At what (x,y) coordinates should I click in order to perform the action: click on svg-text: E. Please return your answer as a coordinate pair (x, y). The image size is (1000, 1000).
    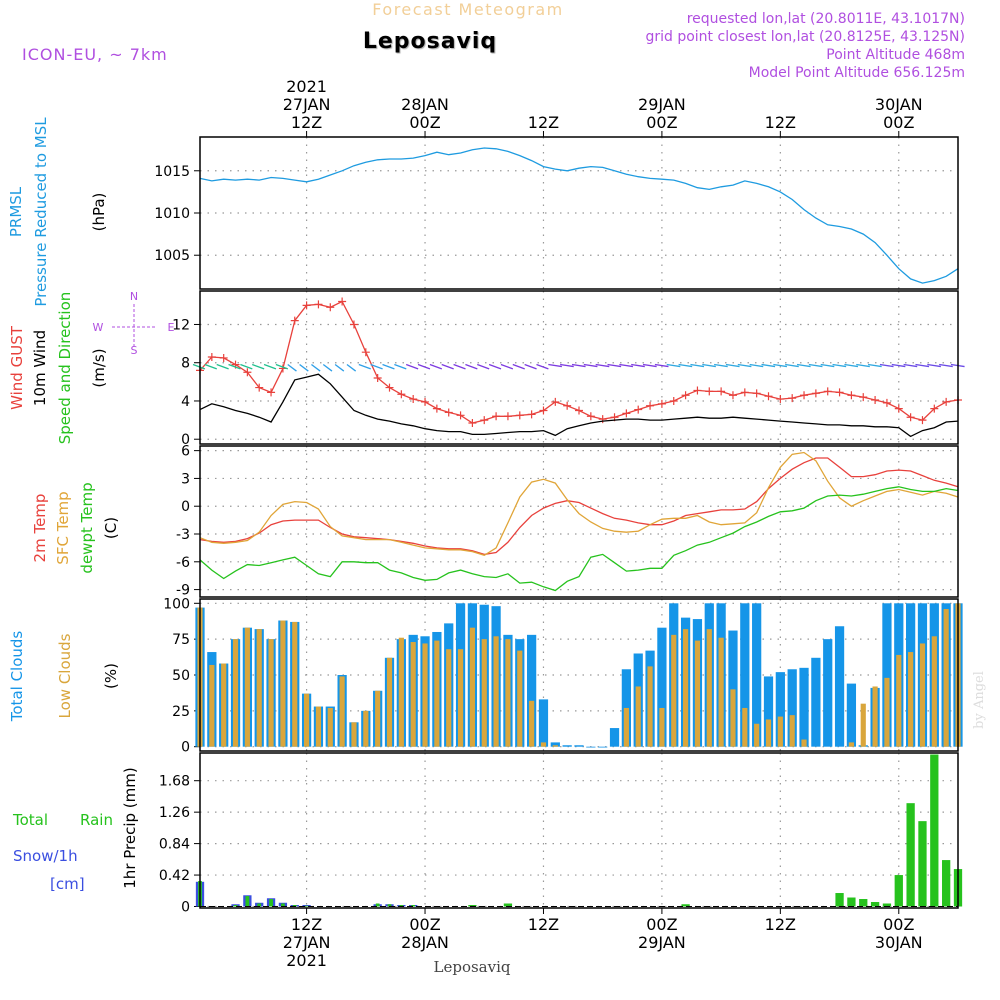
    Looking at the image, I should click on (171, 327).